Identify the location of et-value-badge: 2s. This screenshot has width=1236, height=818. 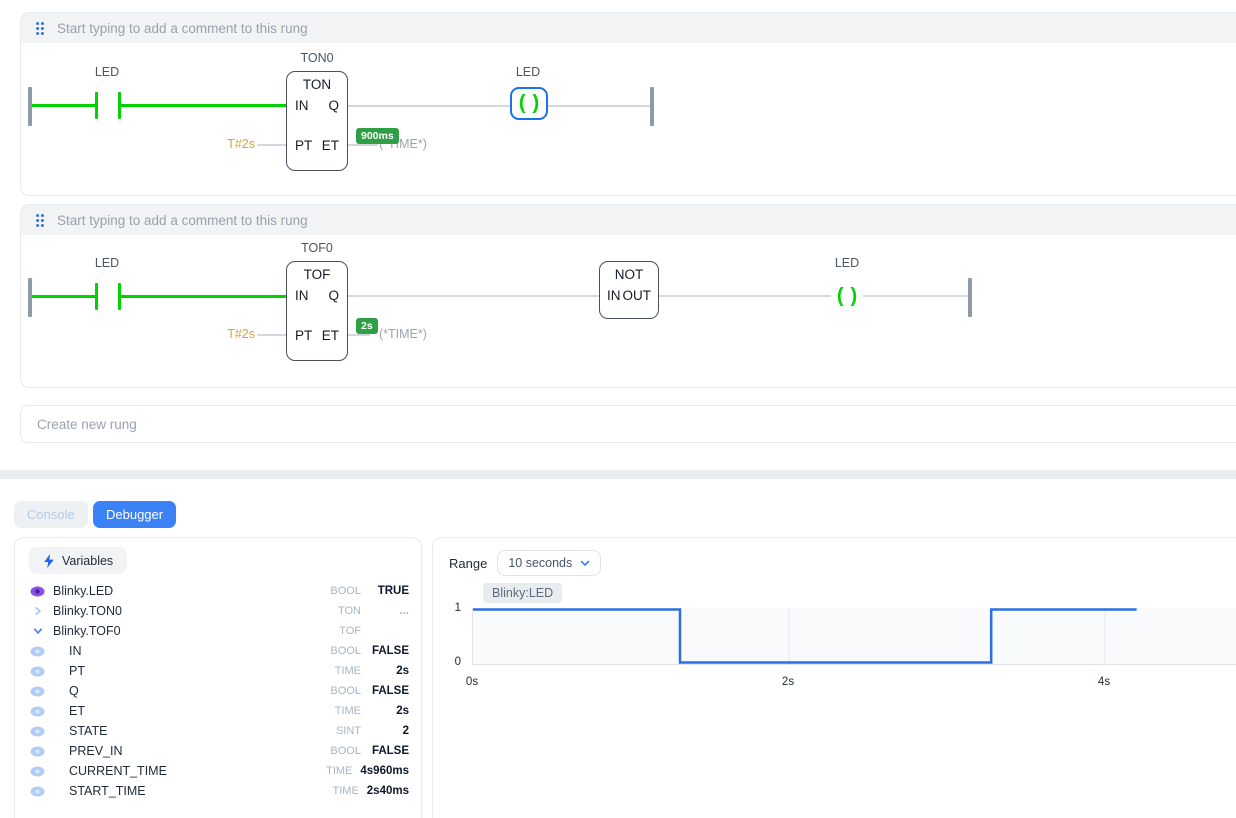
(367, 326).